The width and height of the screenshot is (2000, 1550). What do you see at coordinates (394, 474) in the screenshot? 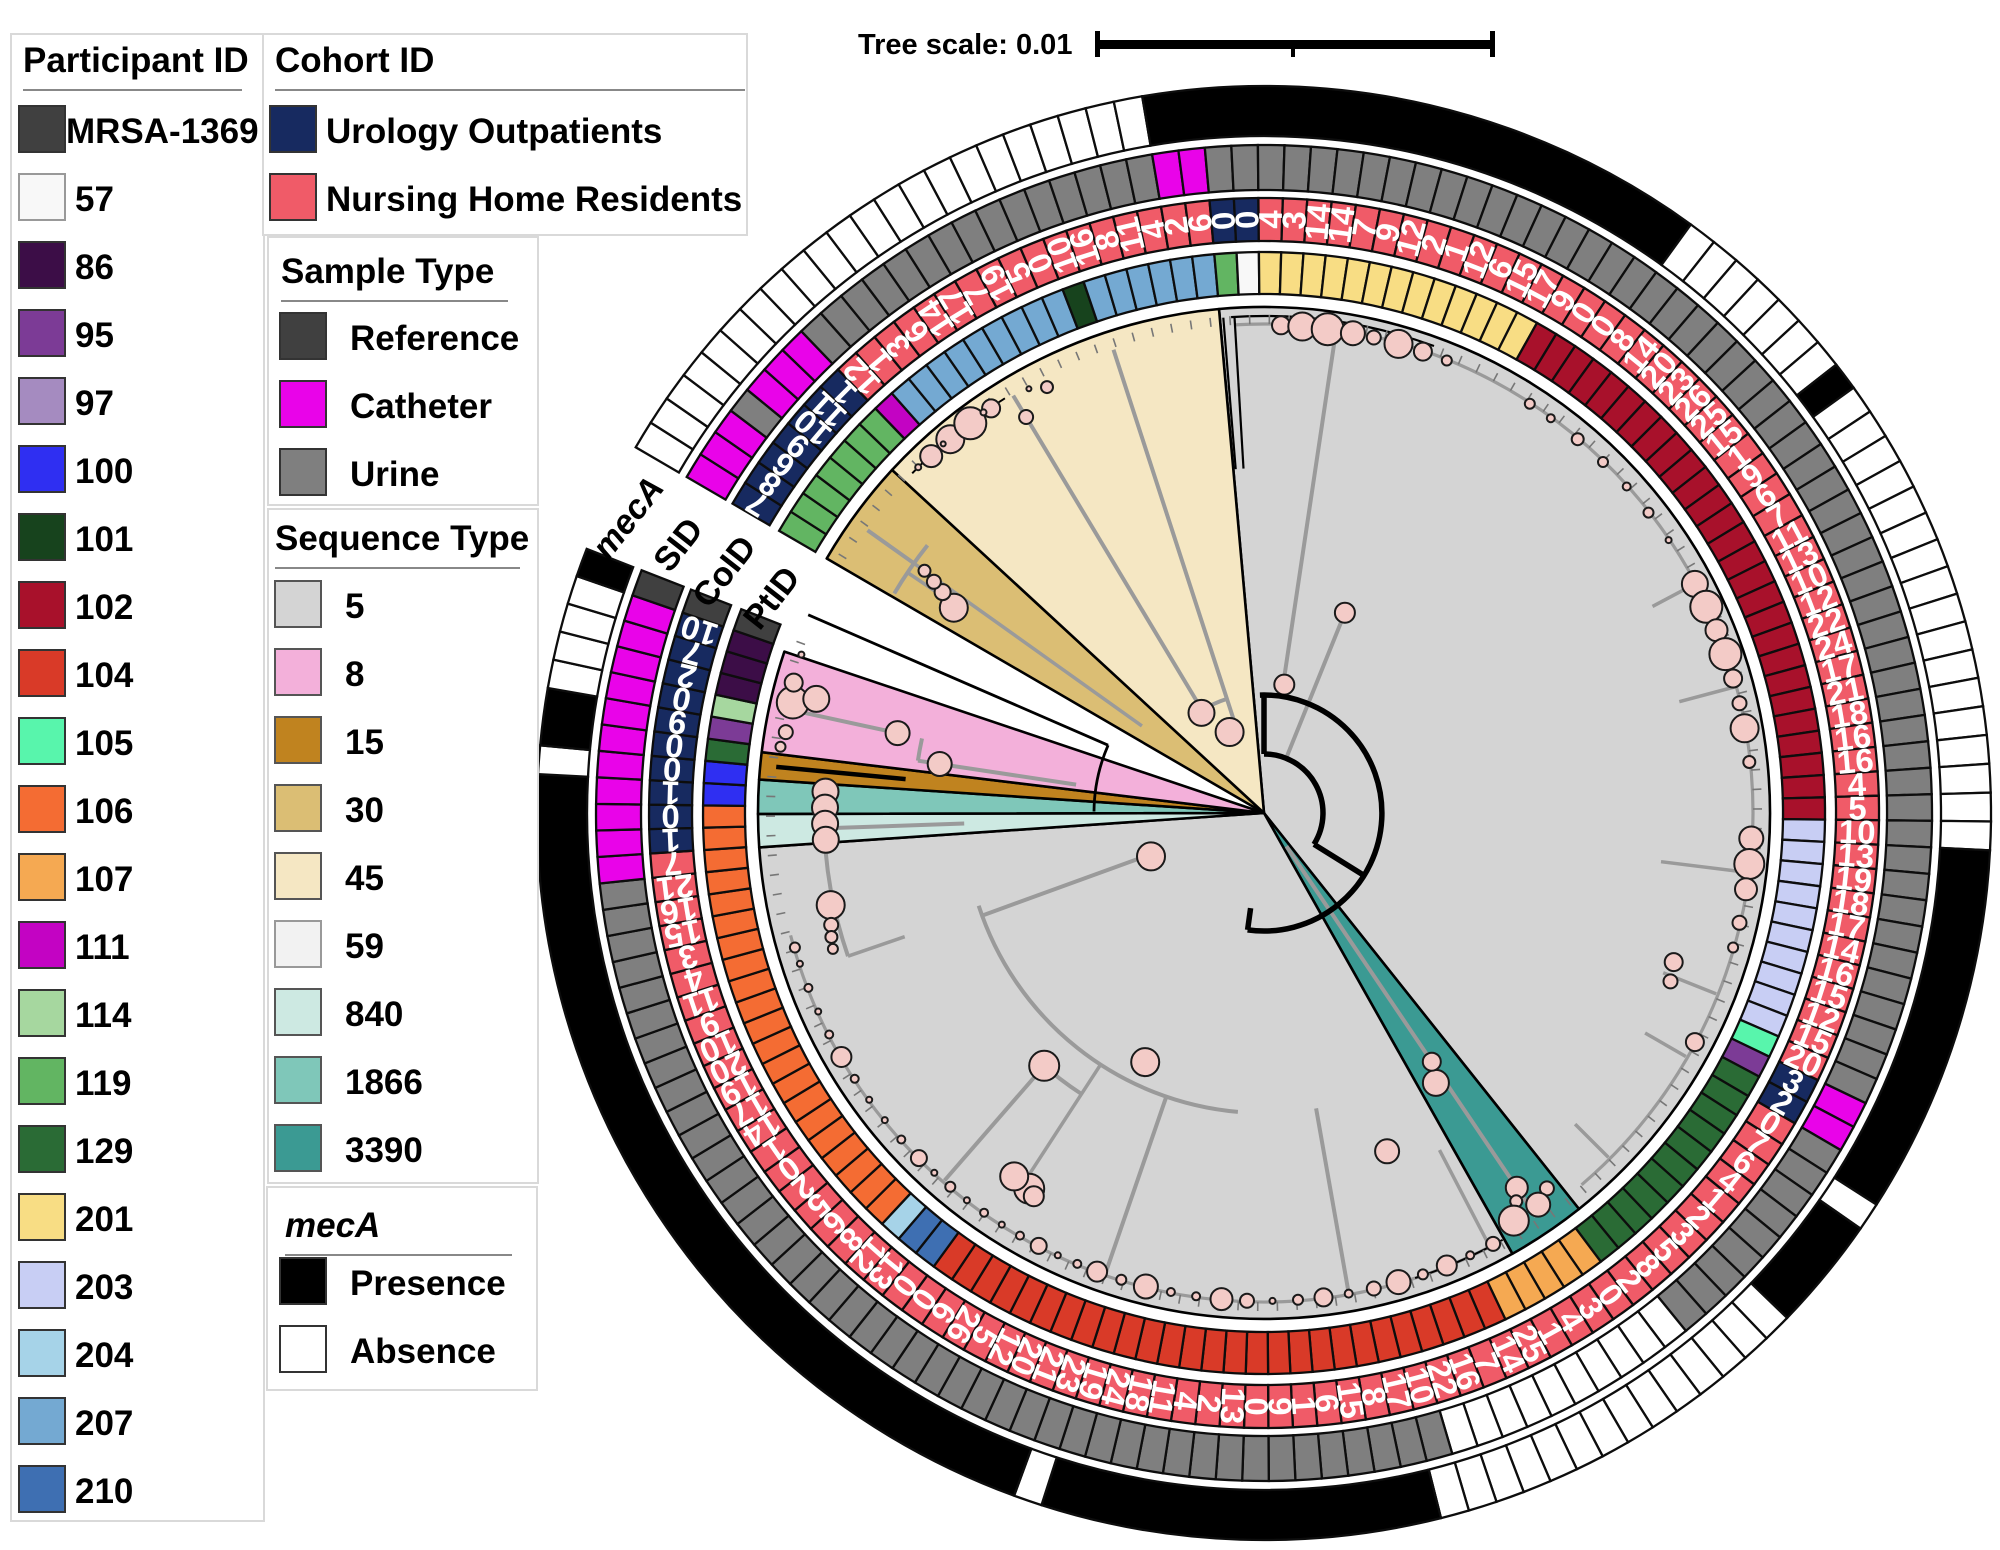
I see `svg-text: Urine` at bounding box center [394, 474].